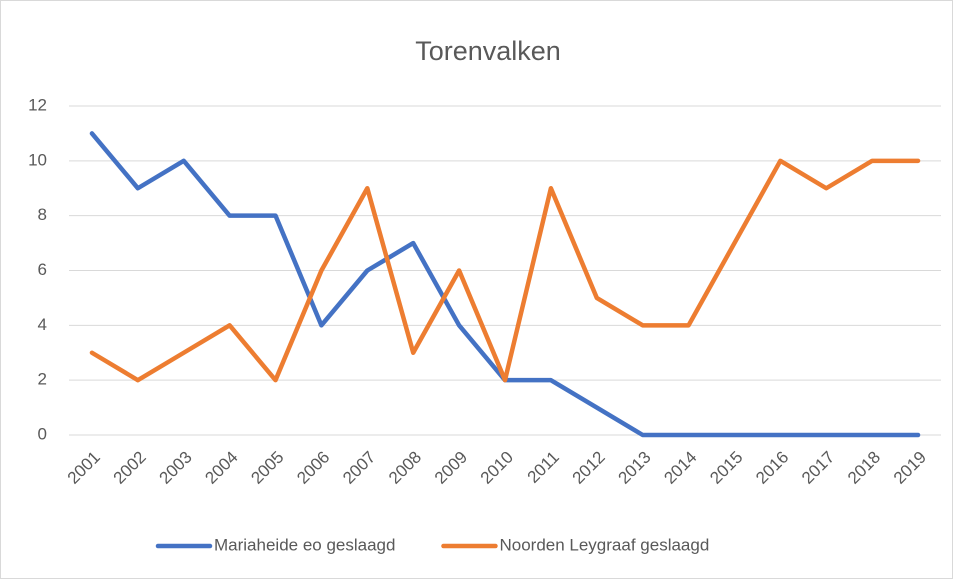  What do you see at coordinates (42, 324) in the screenshot?
I see `y-tick-label: 4` at bounding box center [42, 324].